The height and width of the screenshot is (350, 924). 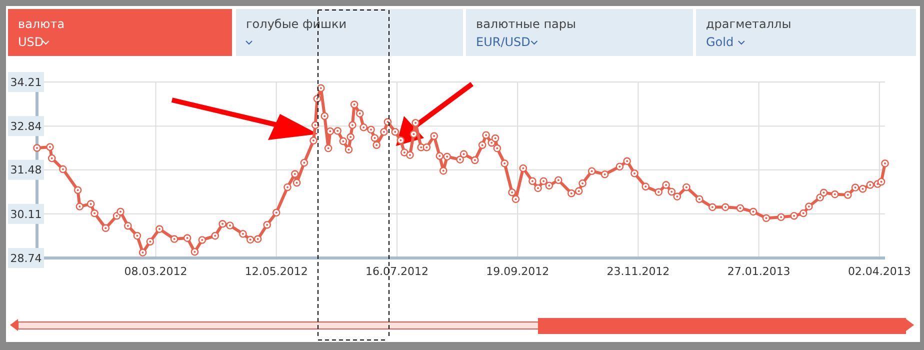 I want to click on y-tick-label: 28.74, so click(x=26, y=258).